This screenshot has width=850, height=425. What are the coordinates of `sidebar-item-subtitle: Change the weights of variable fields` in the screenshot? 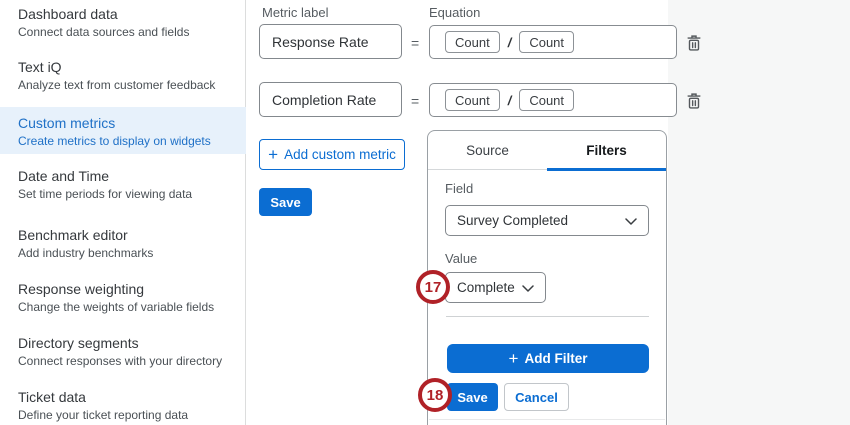 It's located at (116, 307).